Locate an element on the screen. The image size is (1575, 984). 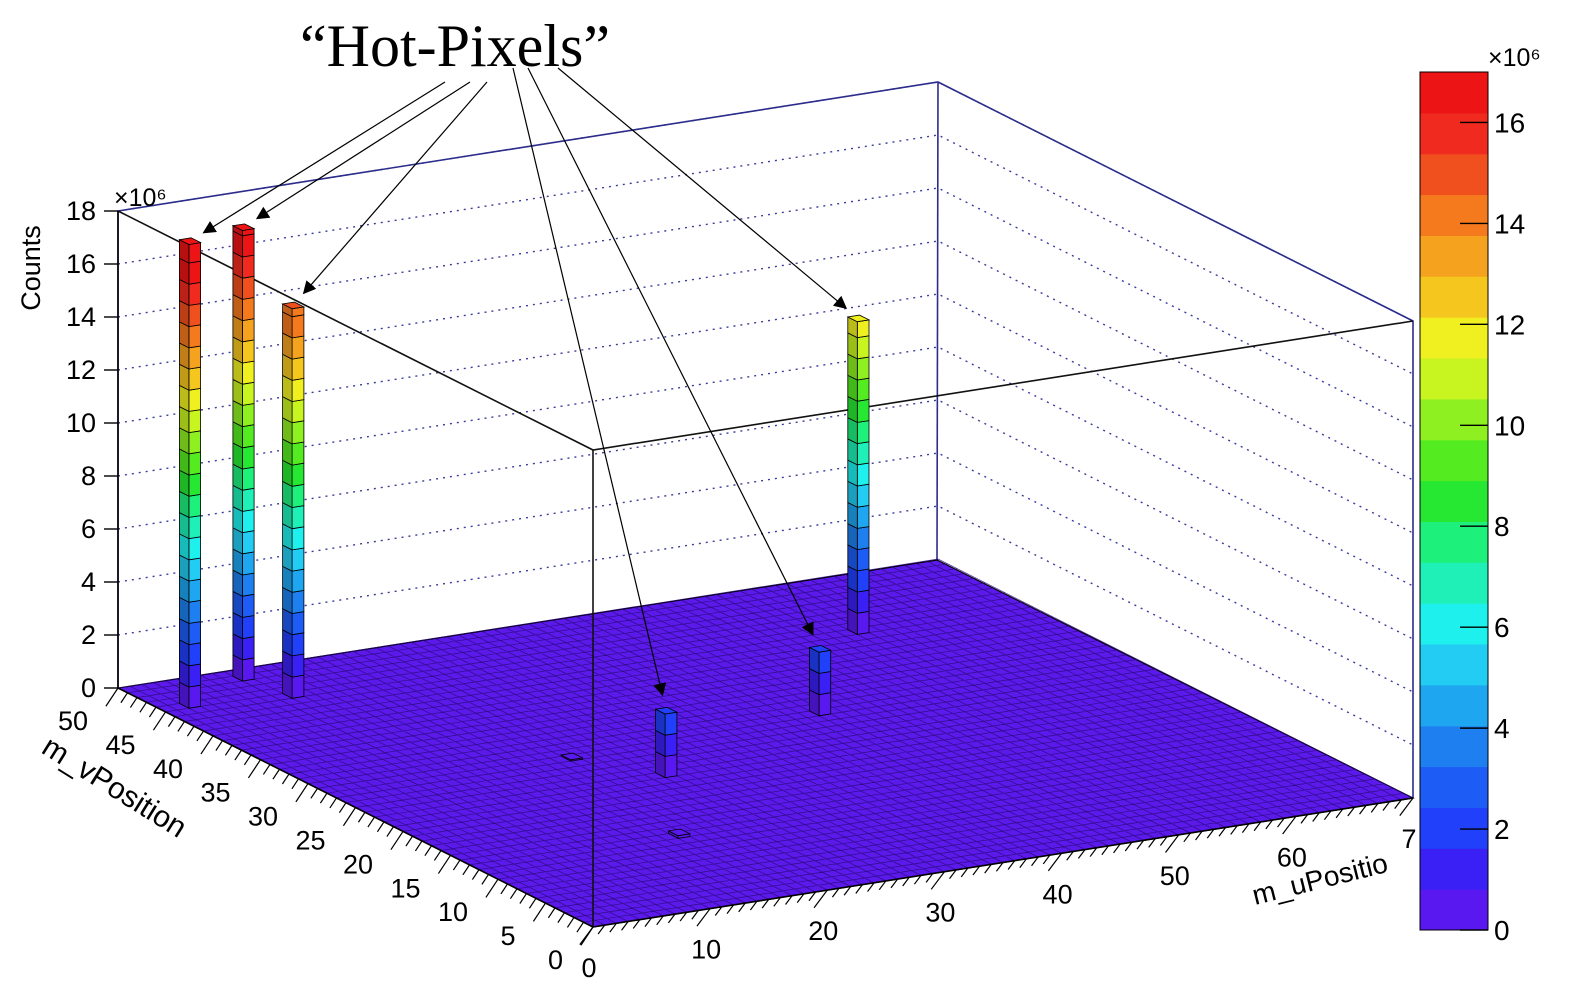
z-tick-label: 2 is located at coordinates (88, 635).